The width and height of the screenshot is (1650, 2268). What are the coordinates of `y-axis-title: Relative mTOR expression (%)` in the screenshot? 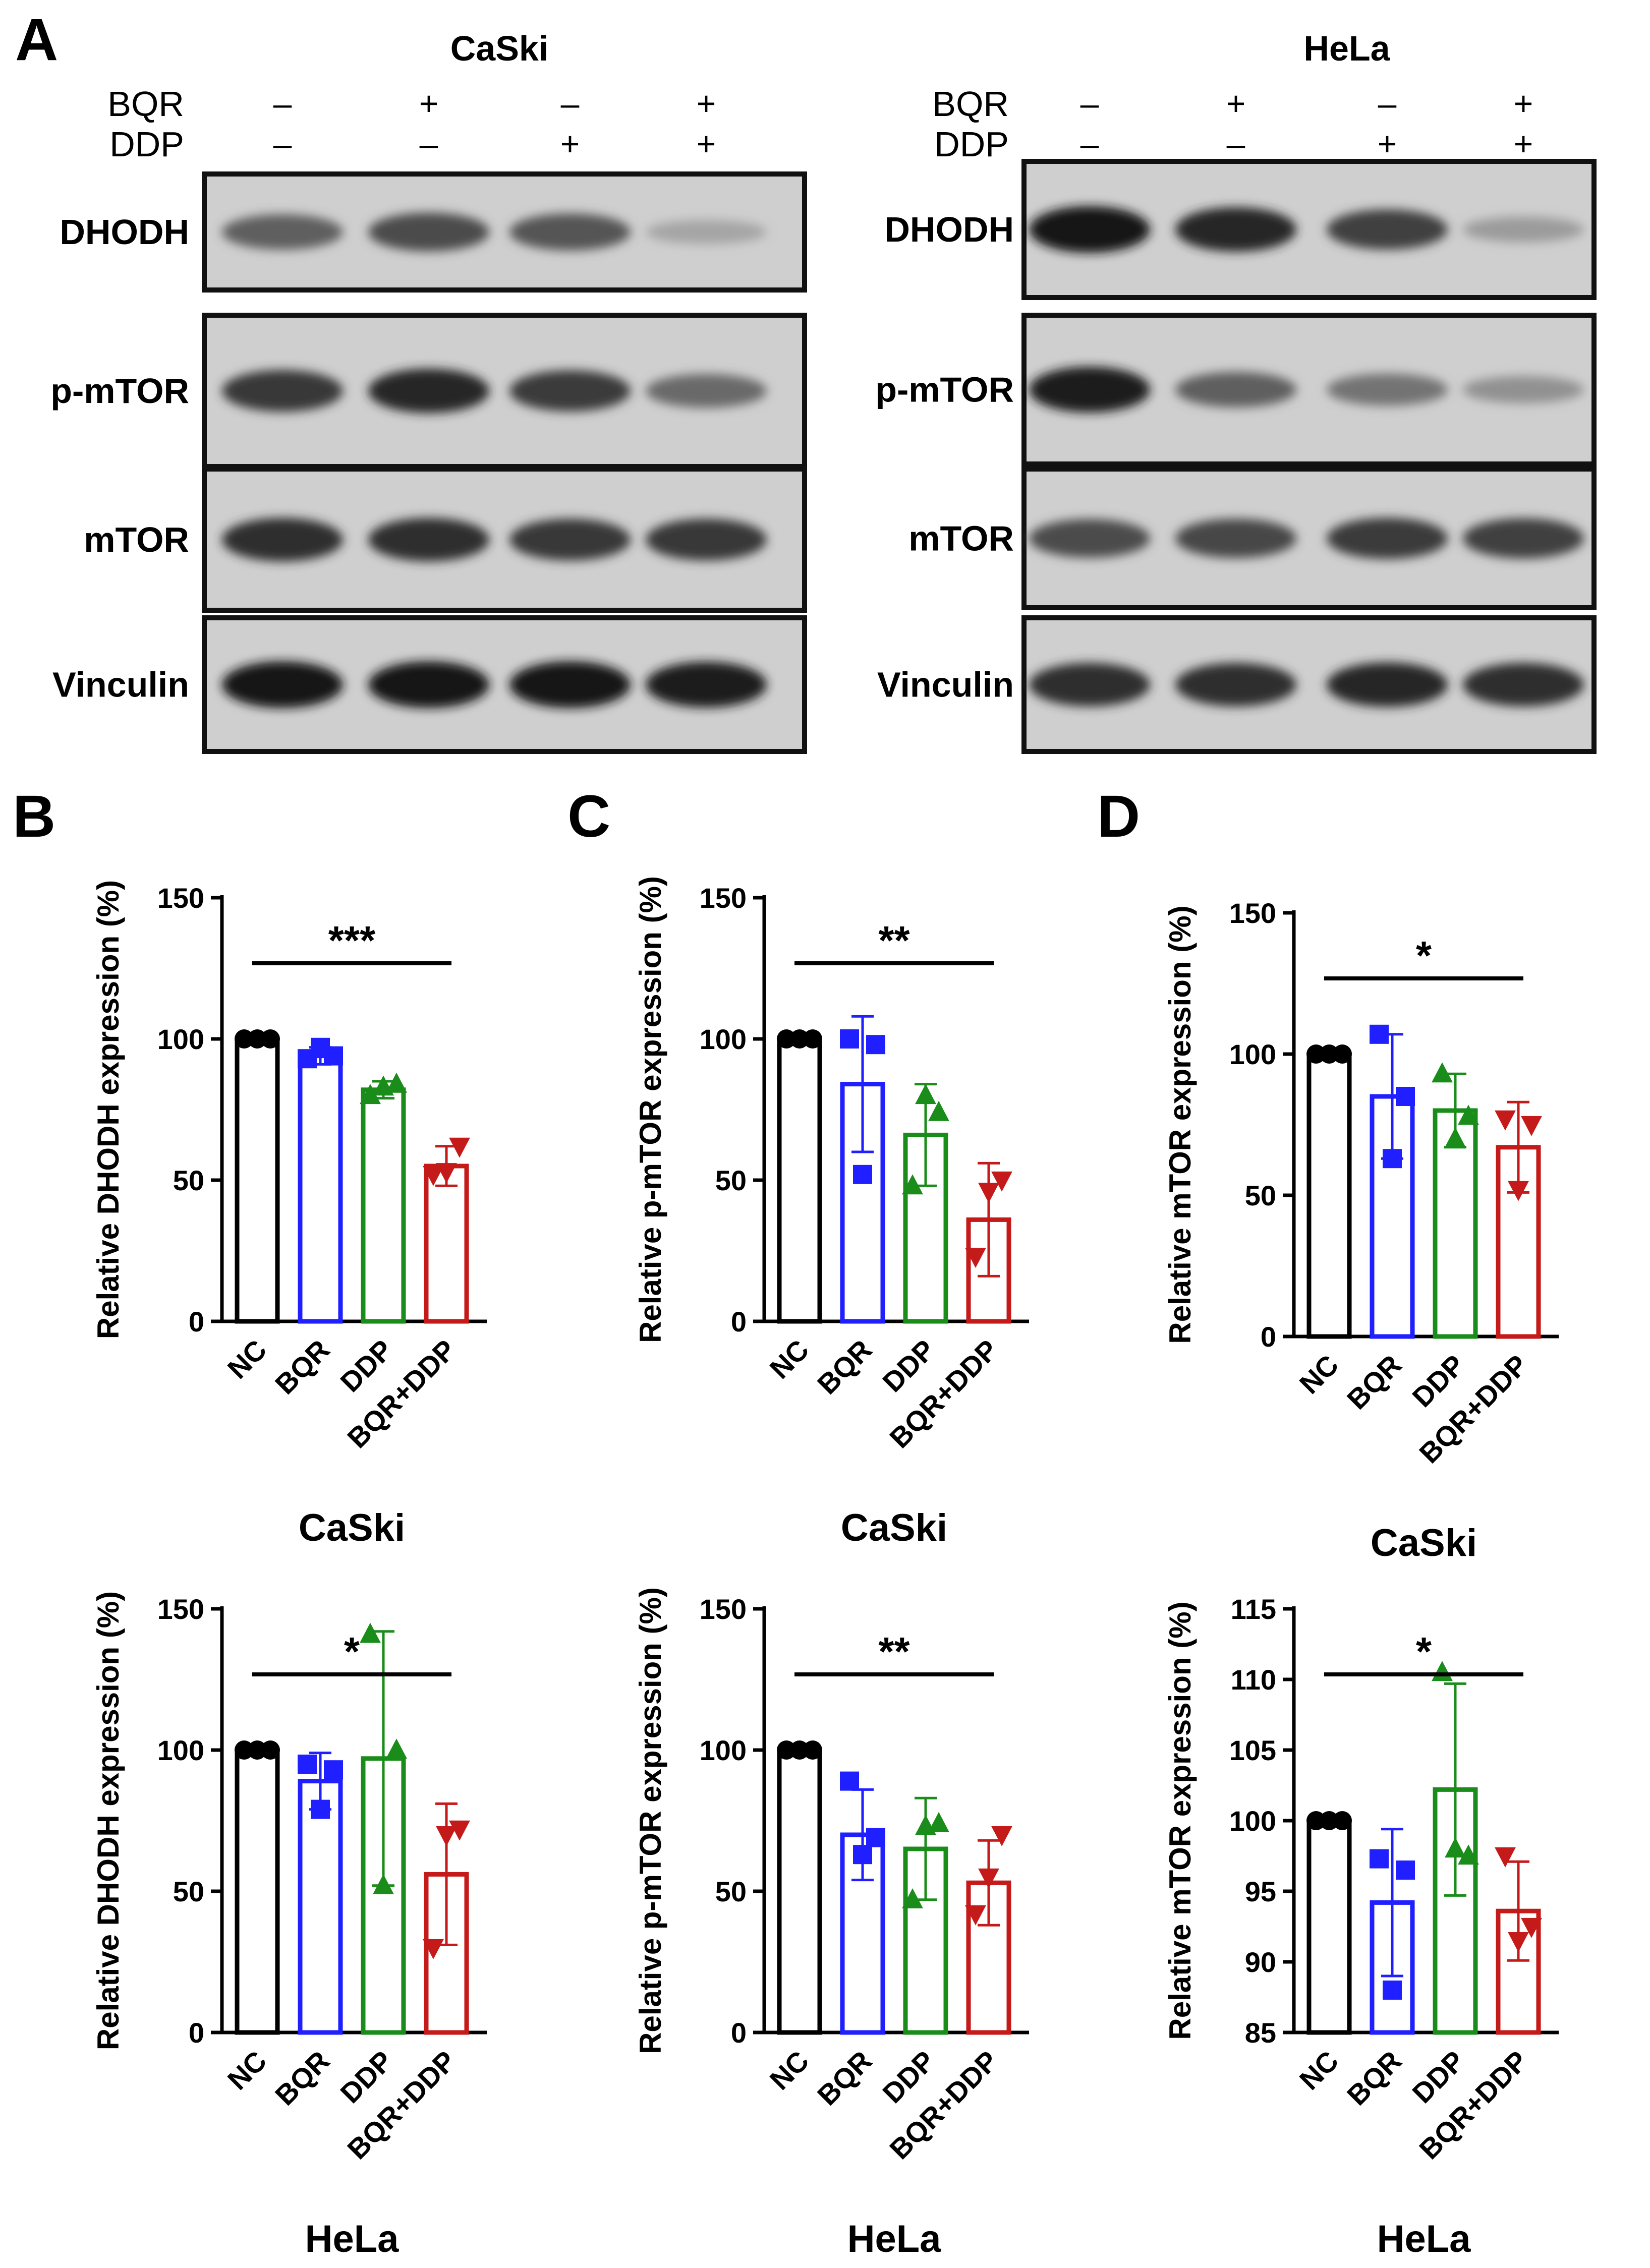 It's located at (1180, 1124).